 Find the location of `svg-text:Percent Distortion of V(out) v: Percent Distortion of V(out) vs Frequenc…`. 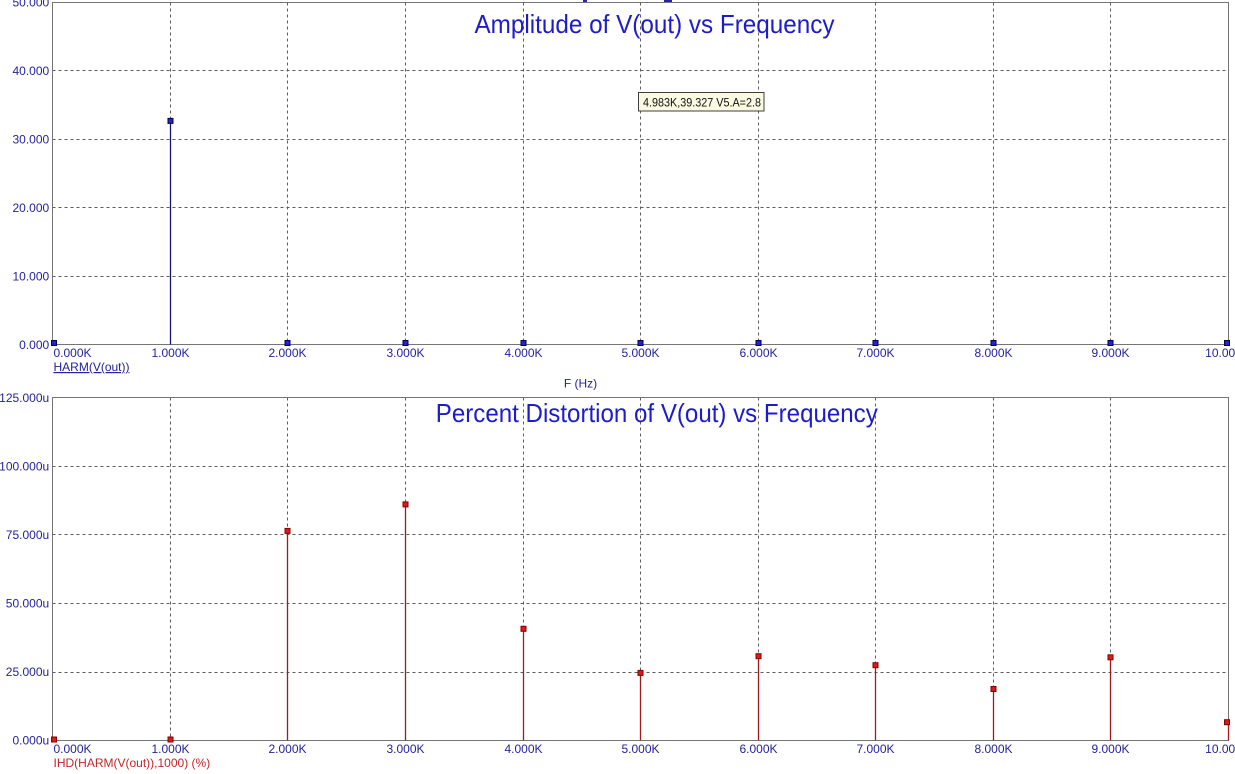

svg-text:Percent Distortion of V(out) v: Percent Distortion of V(out) vs Frequenc… is located at coordinates (657, 413).